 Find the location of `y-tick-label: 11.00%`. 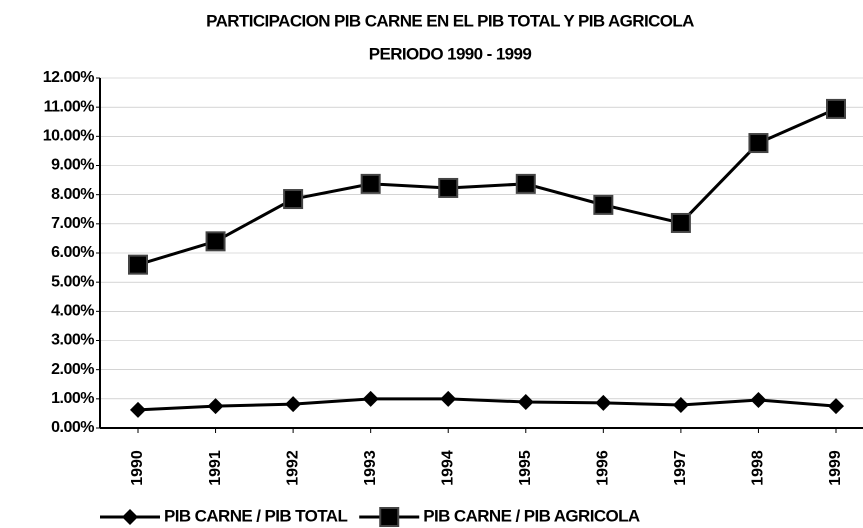

y-tick-label: 11.00% is located at coordinates (69, 106).